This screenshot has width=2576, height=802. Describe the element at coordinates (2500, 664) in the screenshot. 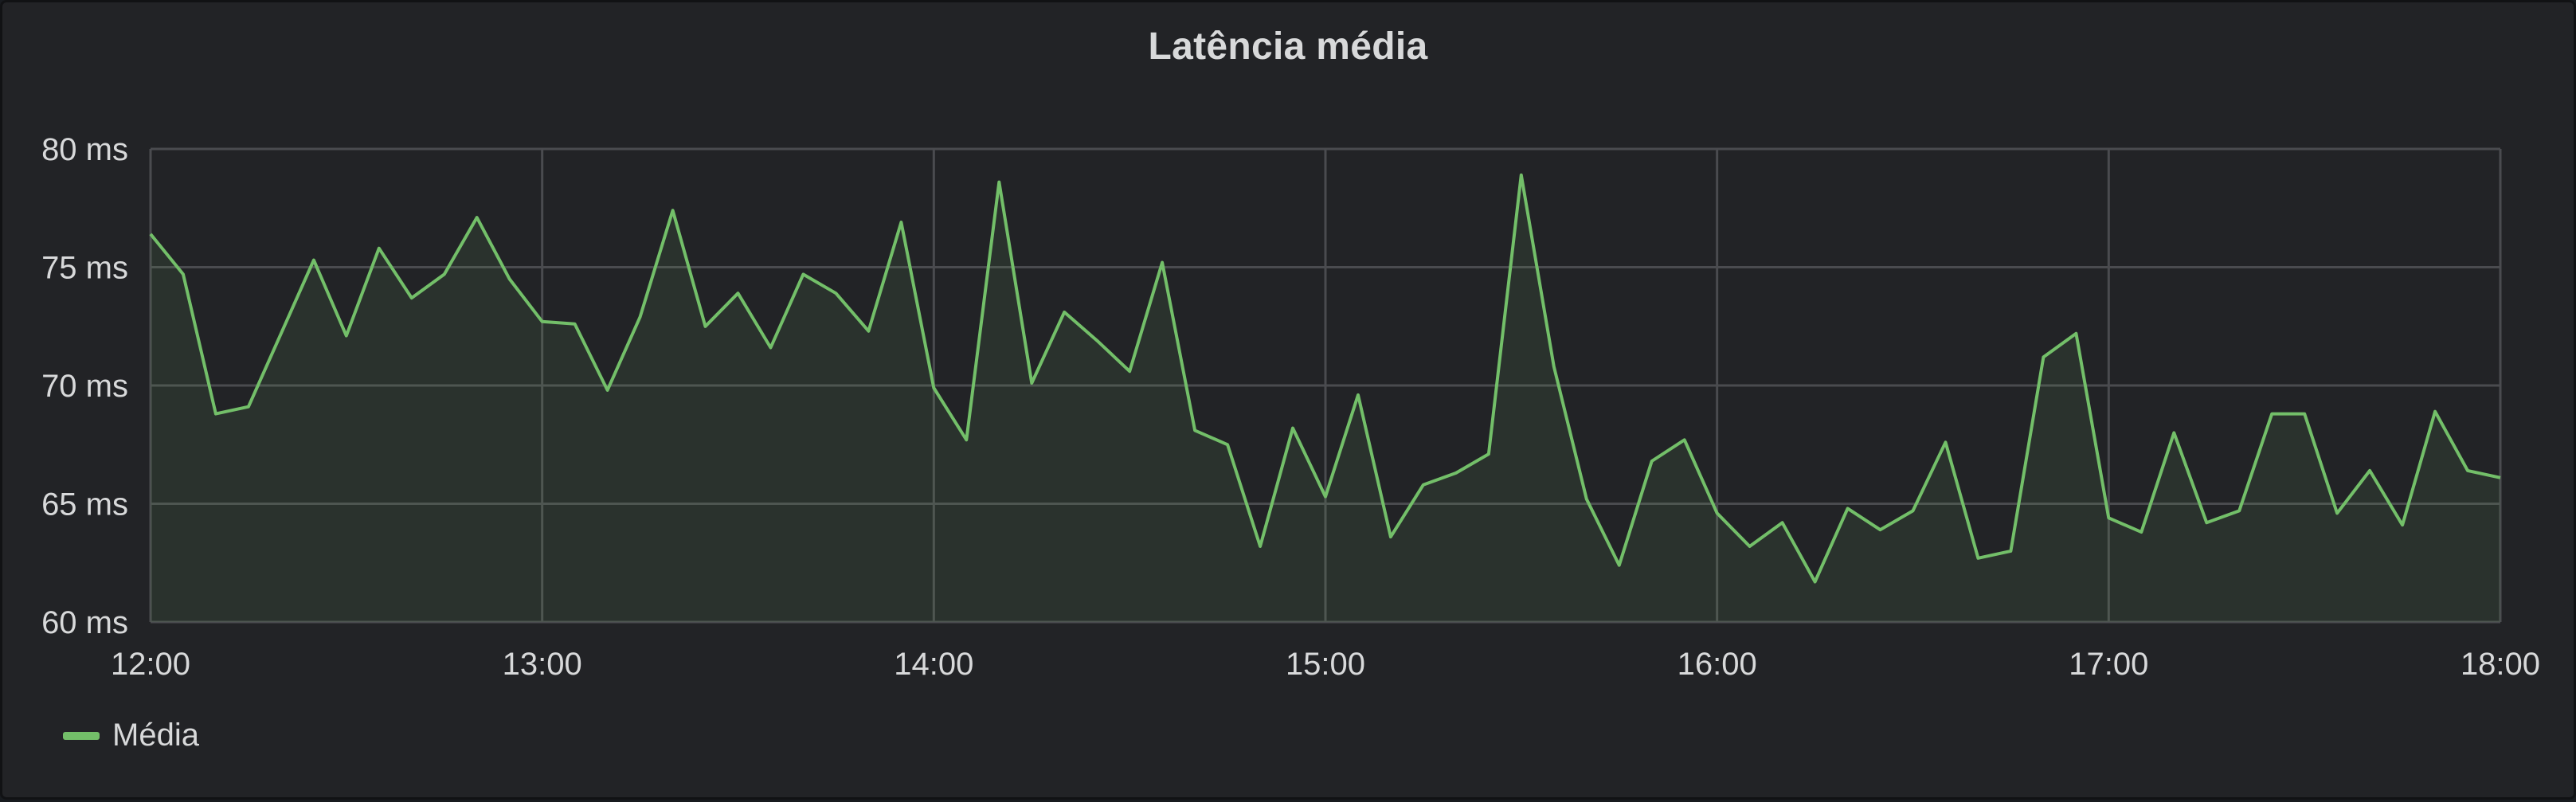

I see `x-tick-label: 18:00` at that location.